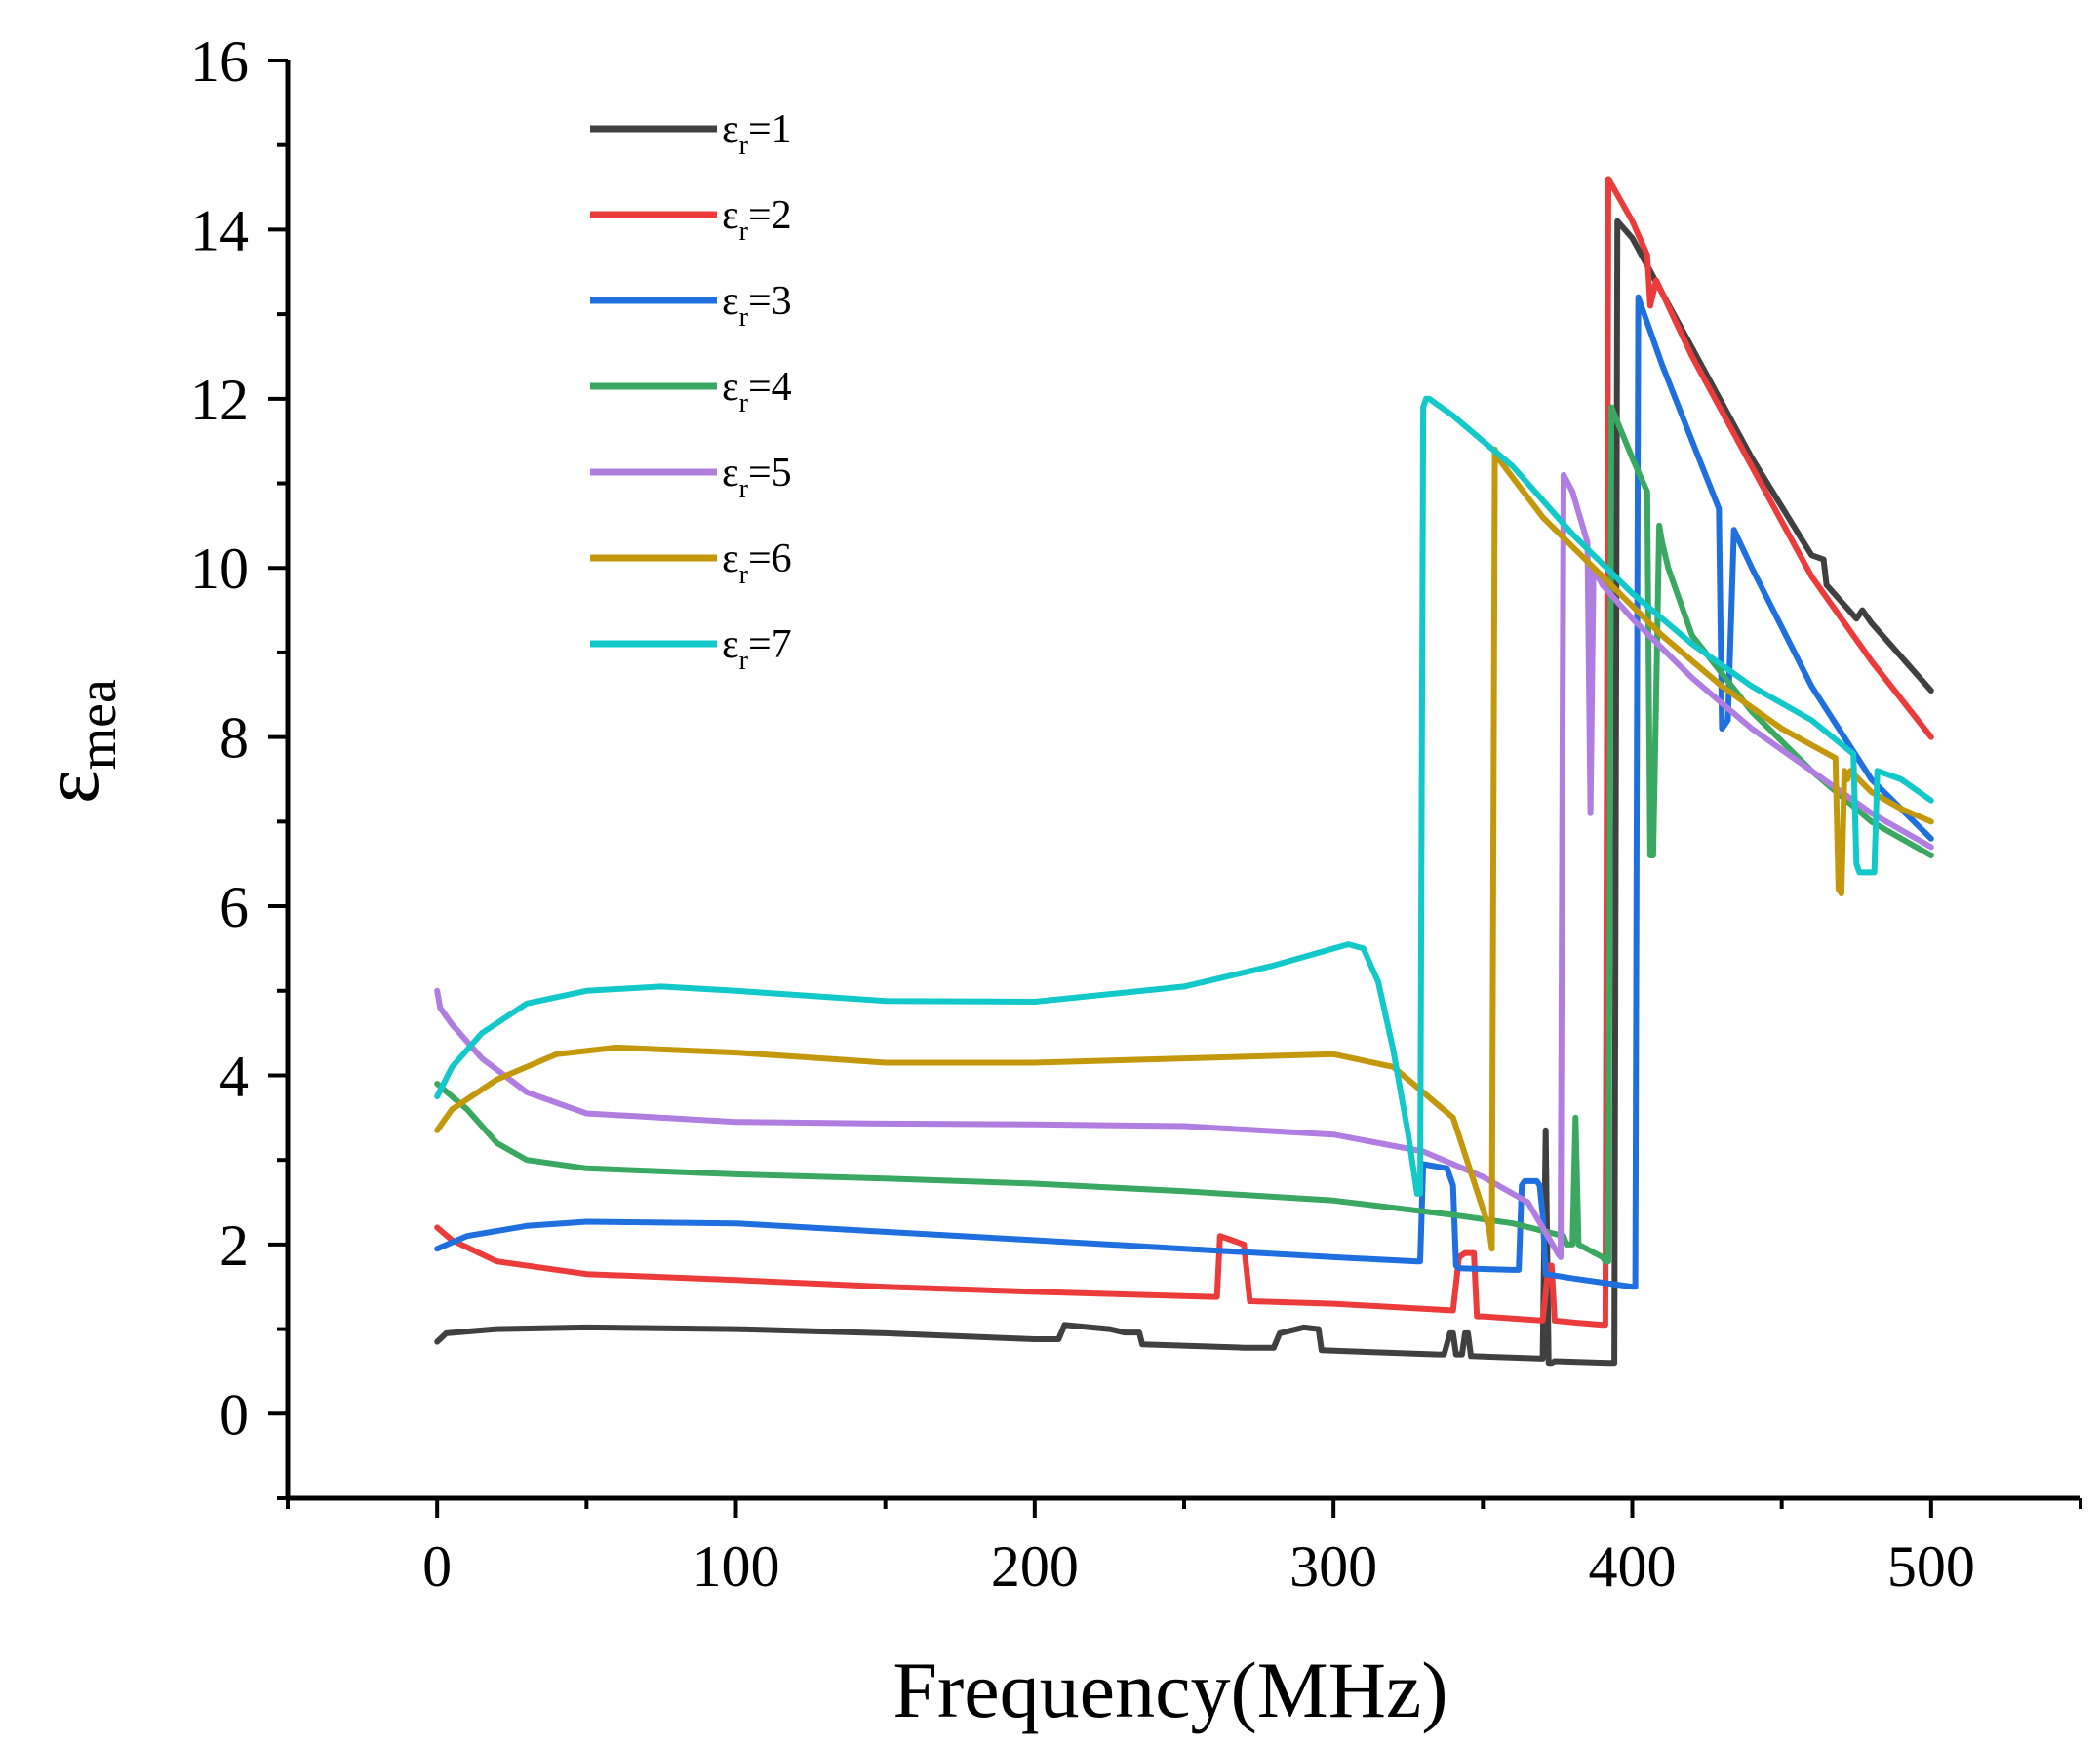  I want to click on legend-label-value: =1, so click(770, 130).